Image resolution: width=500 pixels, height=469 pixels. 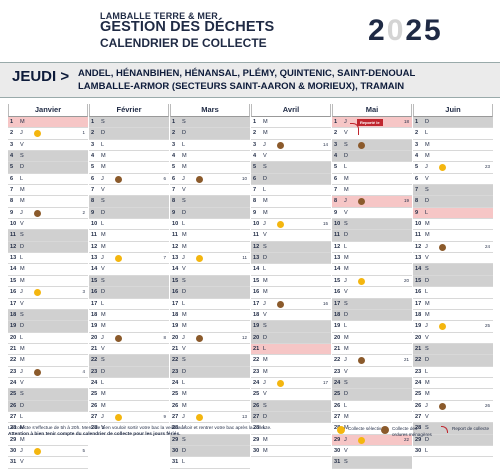 What do you see at coordinates (48, 395) in the screenshot?
I see `day-row: 25 S` at bounding box center [48, 395].